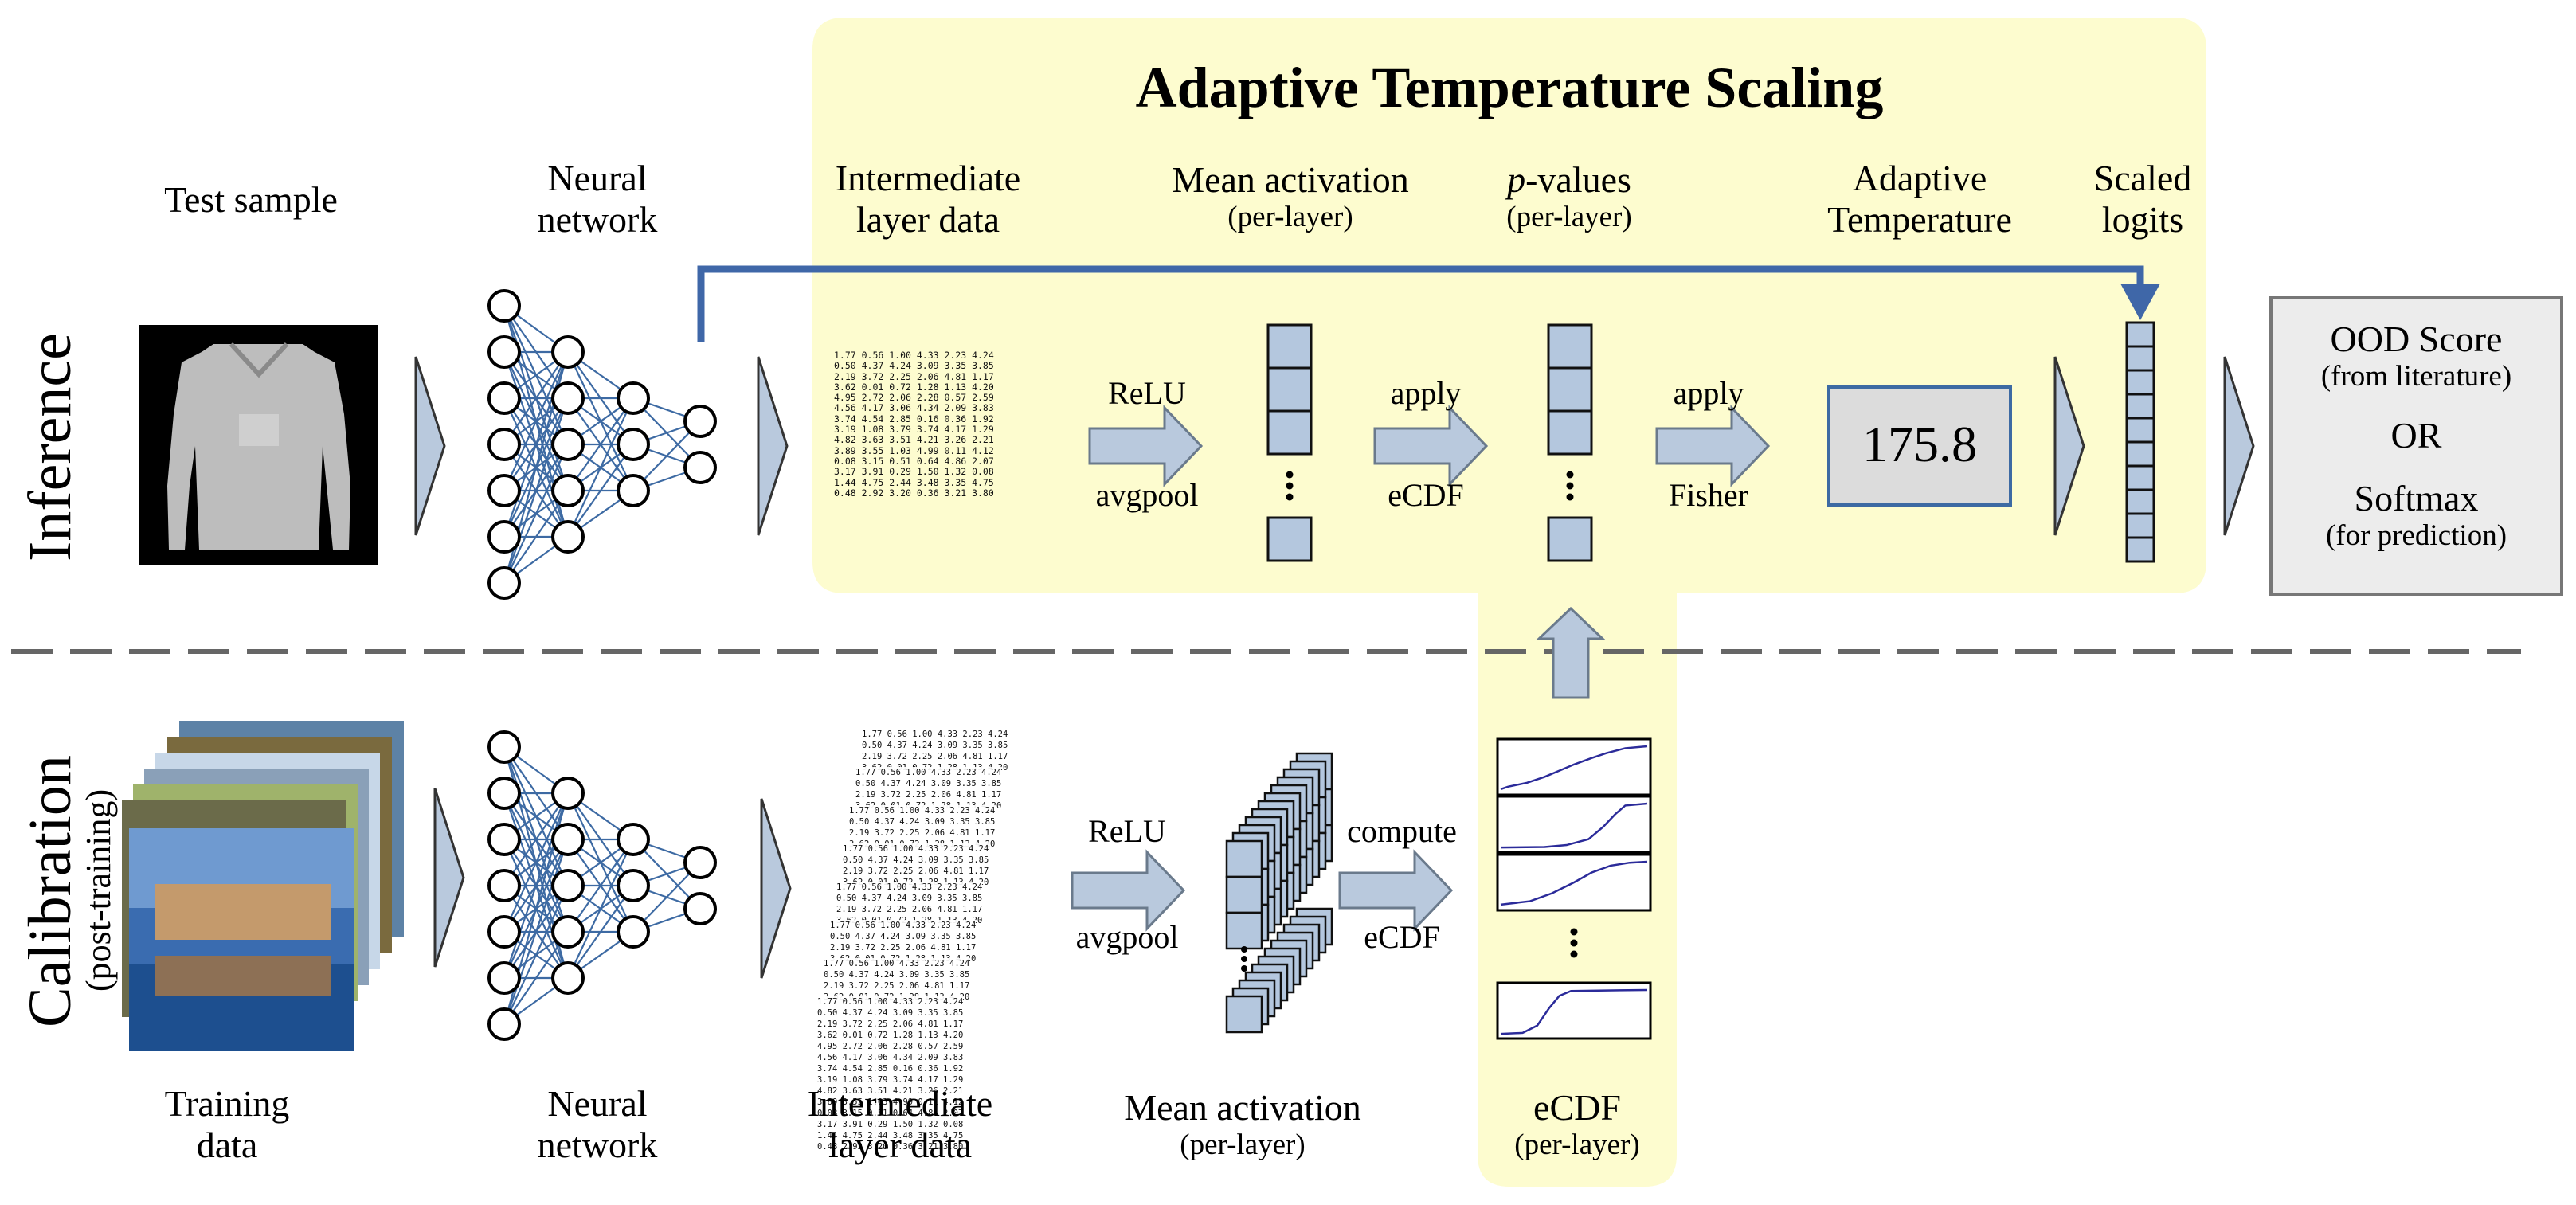 The width and height of the screenshot is (2576, 1205). What do you see at coordinates (597, 1124) in the screenshot?
I see `calibration-nn-label: Neural network` at bounding box center [597, 1124].